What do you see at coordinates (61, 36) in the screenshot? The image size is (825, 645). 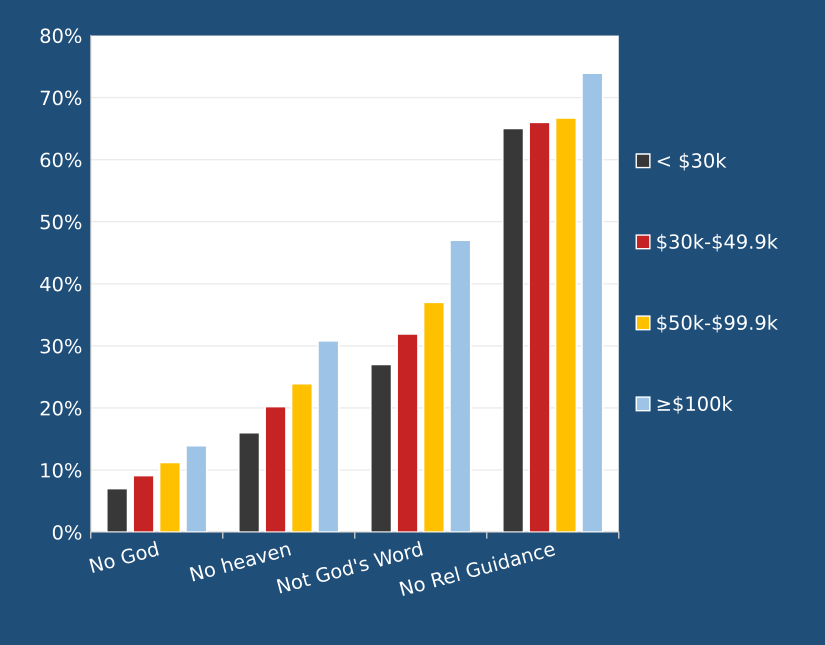 I see `y-tick-label: 80%` at bounding box center [61, 36].